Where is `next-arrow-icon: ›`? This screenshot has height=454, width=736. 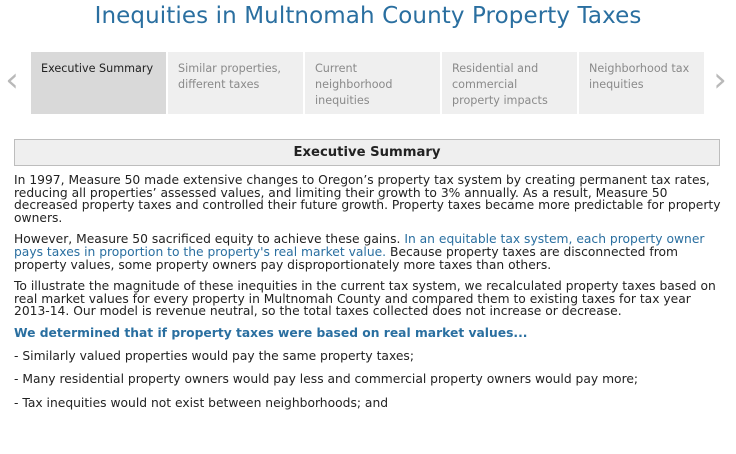 next-arrow-icon: › is located at coordinates (720, 80).